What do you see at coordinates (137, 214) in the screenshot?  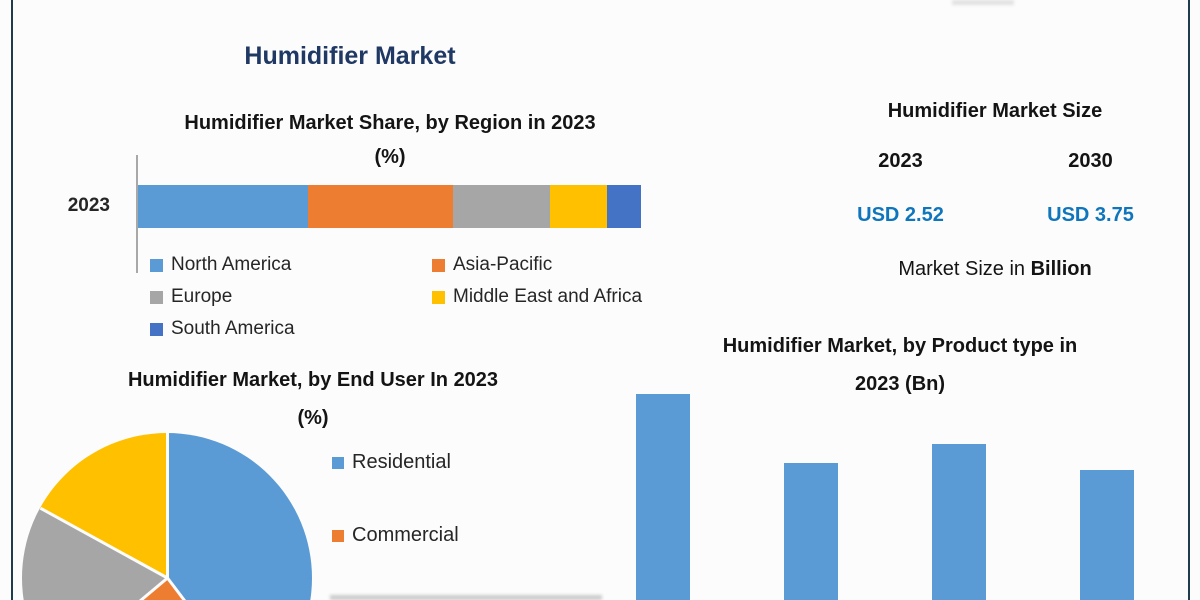 I see `region-chart-axis-line` at bounding box center [137, 214].